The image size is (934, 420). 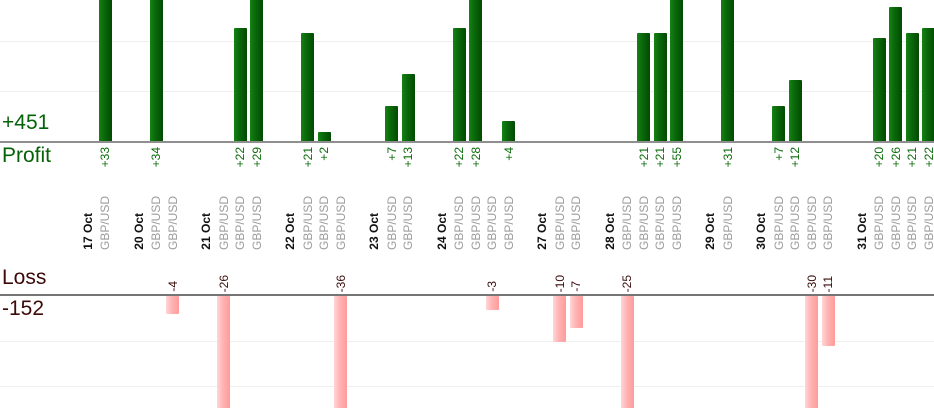 What do you see at coordinates (138, 231) in the screenshot?
I see `date-label: 20 Oct` at bounding box center [138, 231].